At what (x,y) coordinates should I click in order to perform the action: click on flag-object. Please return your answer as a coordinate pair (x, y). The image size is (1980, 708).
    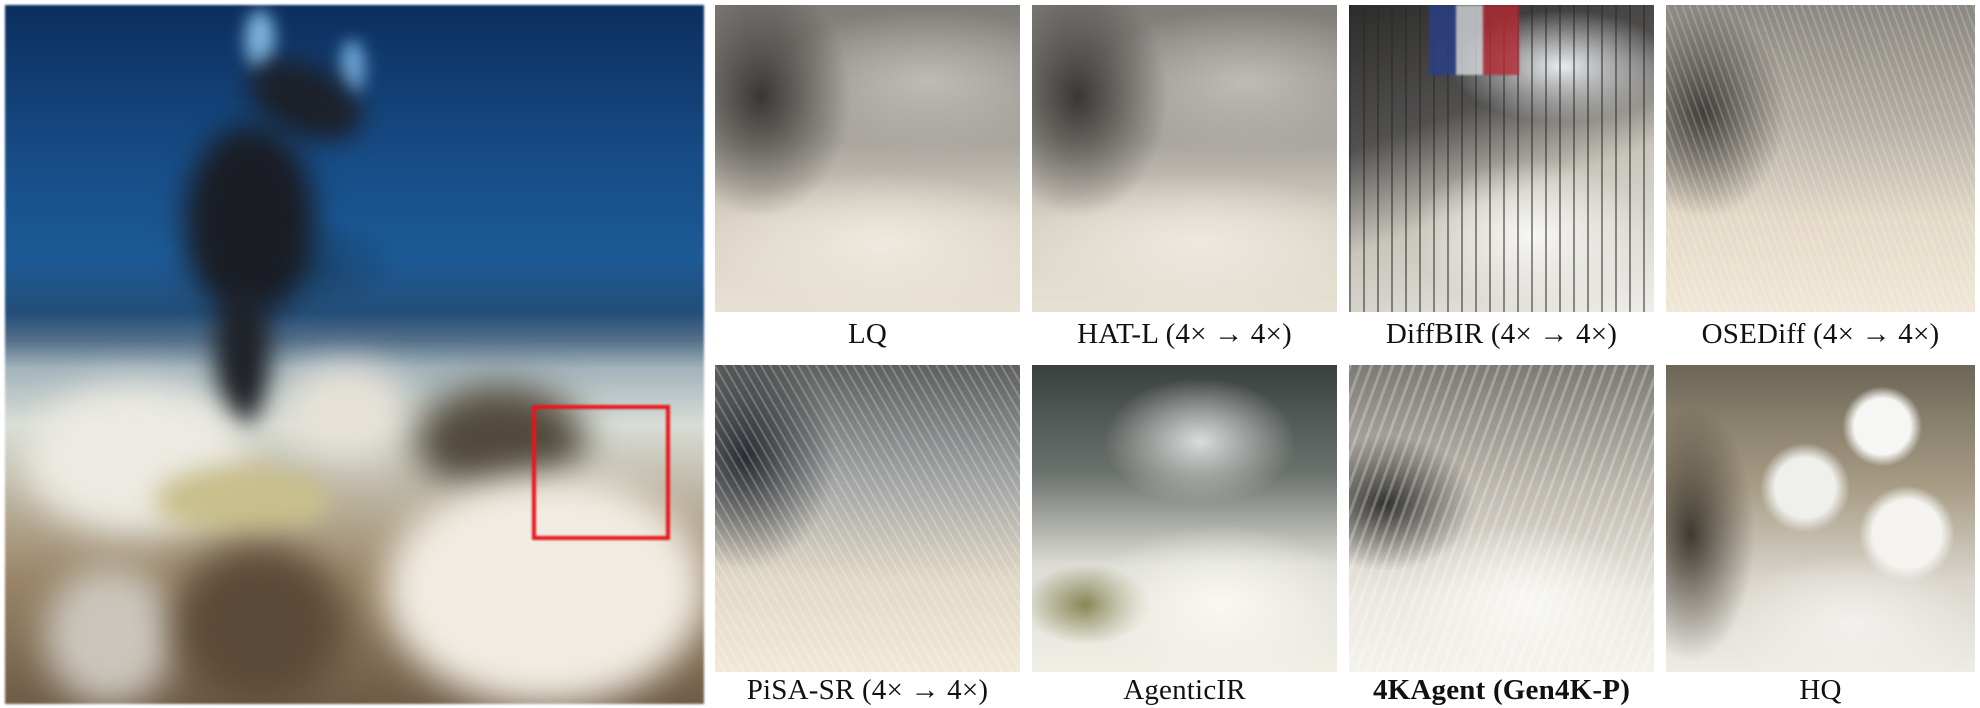
    Looking at the image, I should click on (1474, 40).